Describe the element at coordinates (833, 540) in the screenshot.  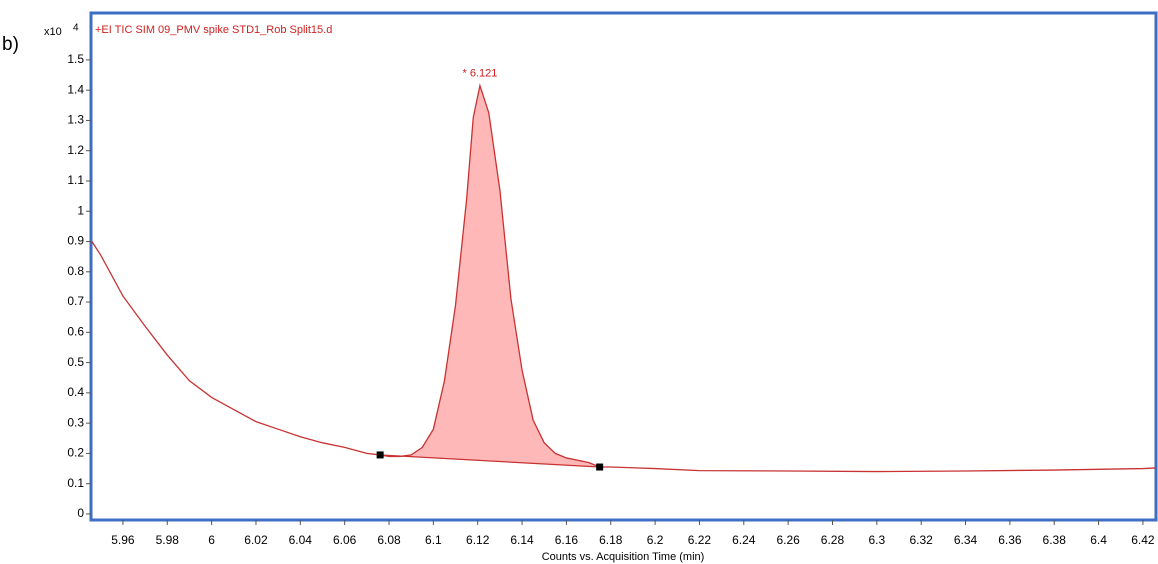
I see `x-tick-label: 6.28` at that location.